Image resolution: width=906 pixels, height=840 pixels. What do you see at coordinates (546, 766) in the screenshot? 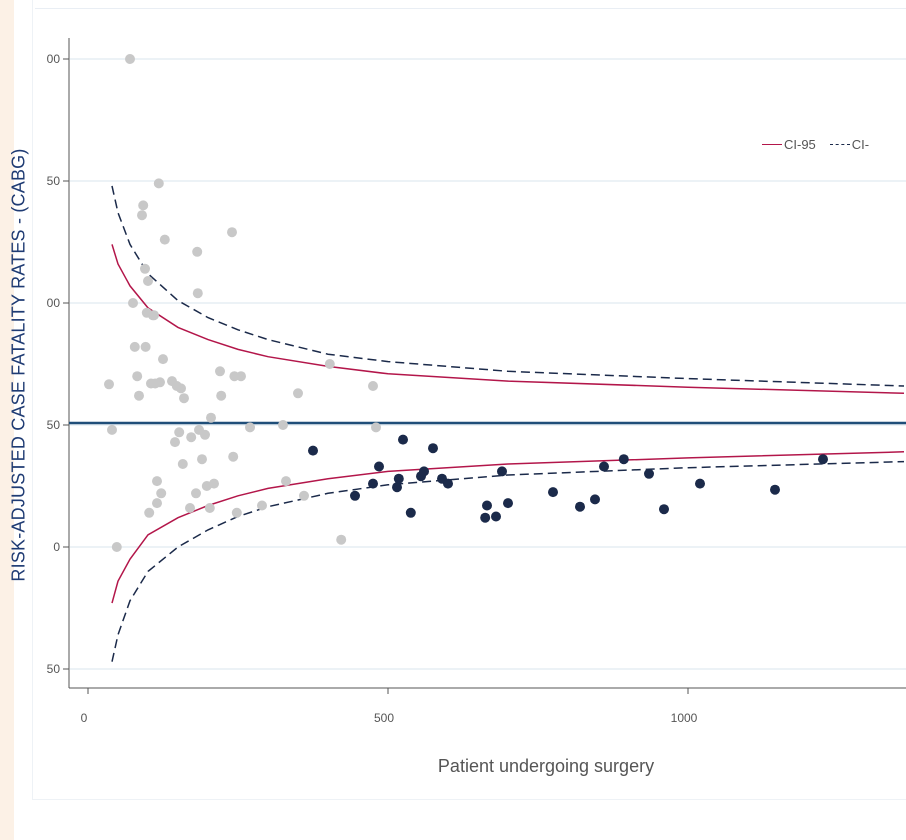
I see `x-axis-label: Patient undergoing surgery` at bounding box center [546, 766].